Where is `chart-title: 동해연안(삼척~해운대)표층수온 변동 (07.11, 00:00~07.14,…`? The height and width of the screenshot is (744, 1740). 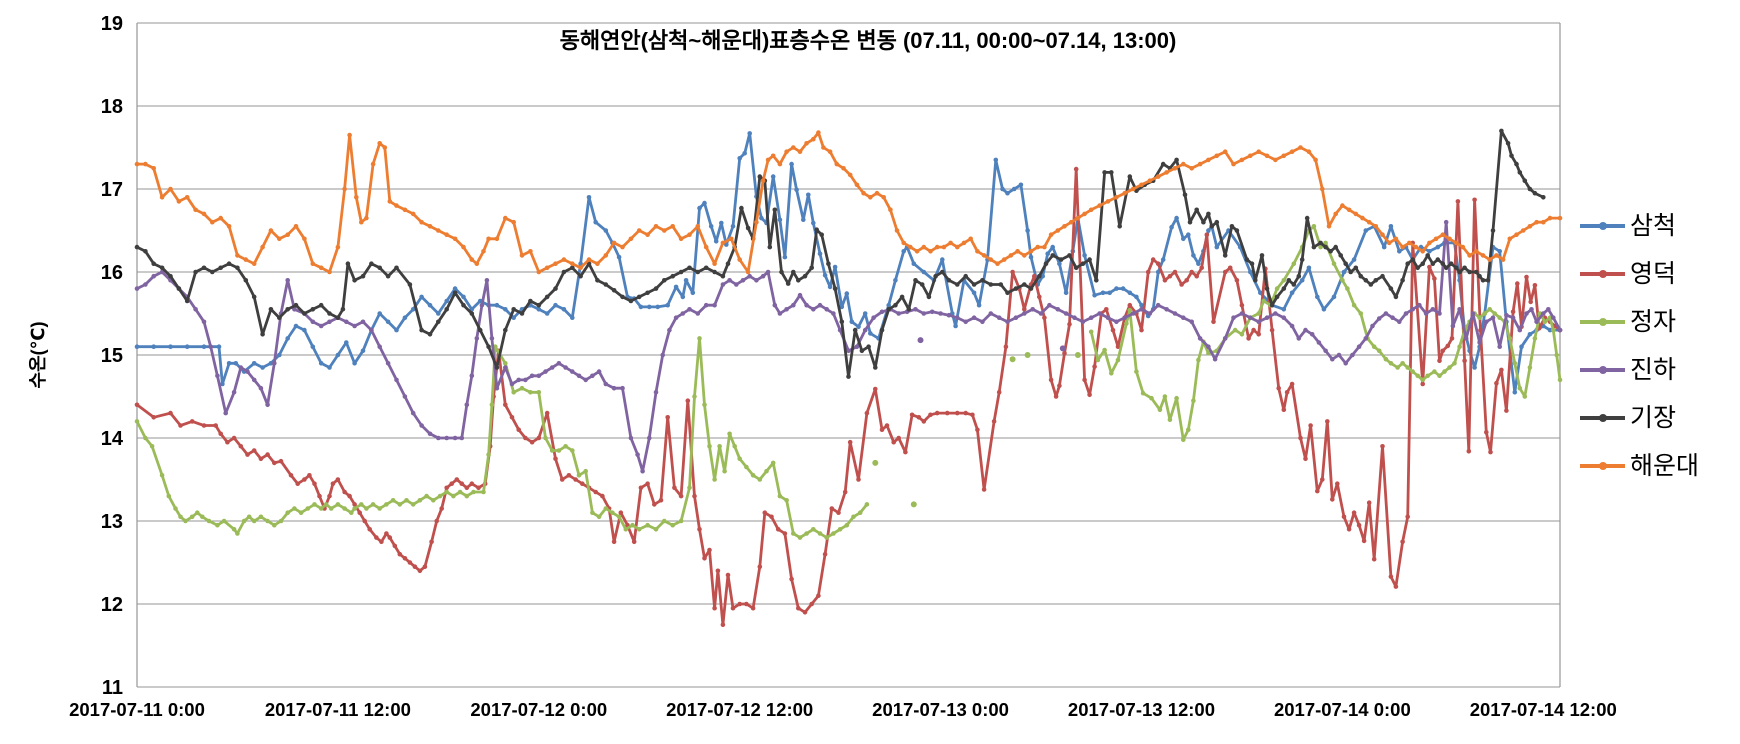
chart-title: 동해연안(삼척~해운대)표층수온 변동 (07.11, 00:00~07.14,… is located at coordinates (868, 40).